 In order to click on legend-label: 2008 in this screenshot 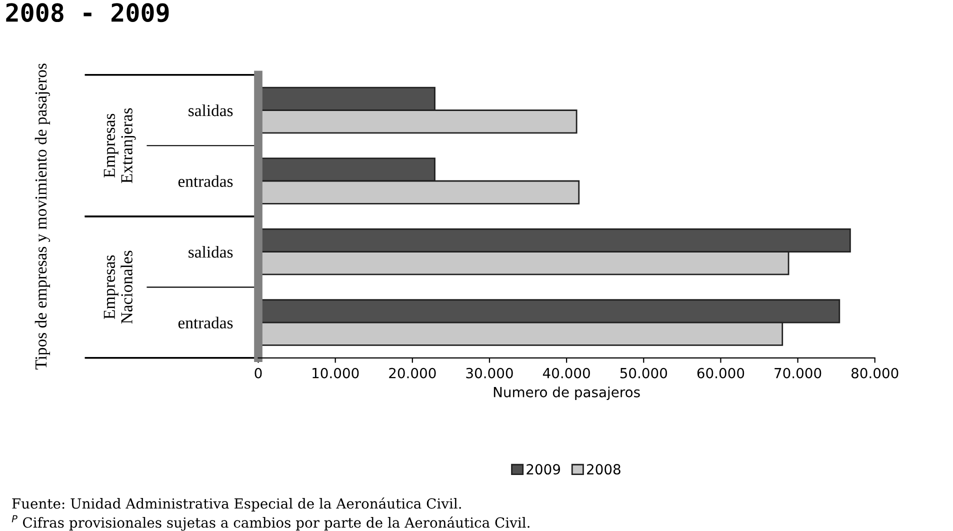, I will do `click(603, 469)`.